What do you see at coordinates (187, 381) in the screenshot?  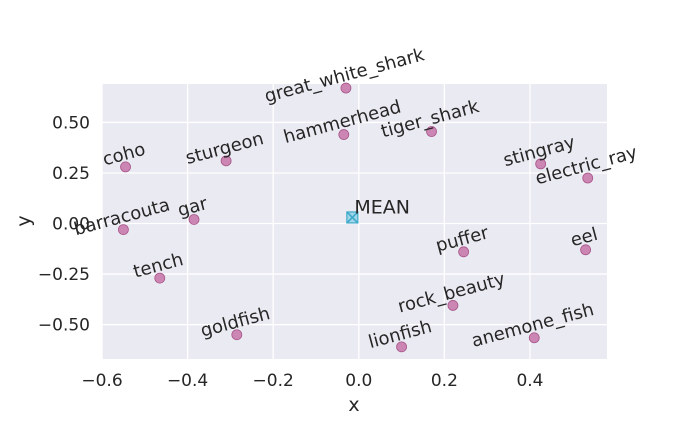 I see `x-tick-label: −0.4` at bounding box center [187, 381].